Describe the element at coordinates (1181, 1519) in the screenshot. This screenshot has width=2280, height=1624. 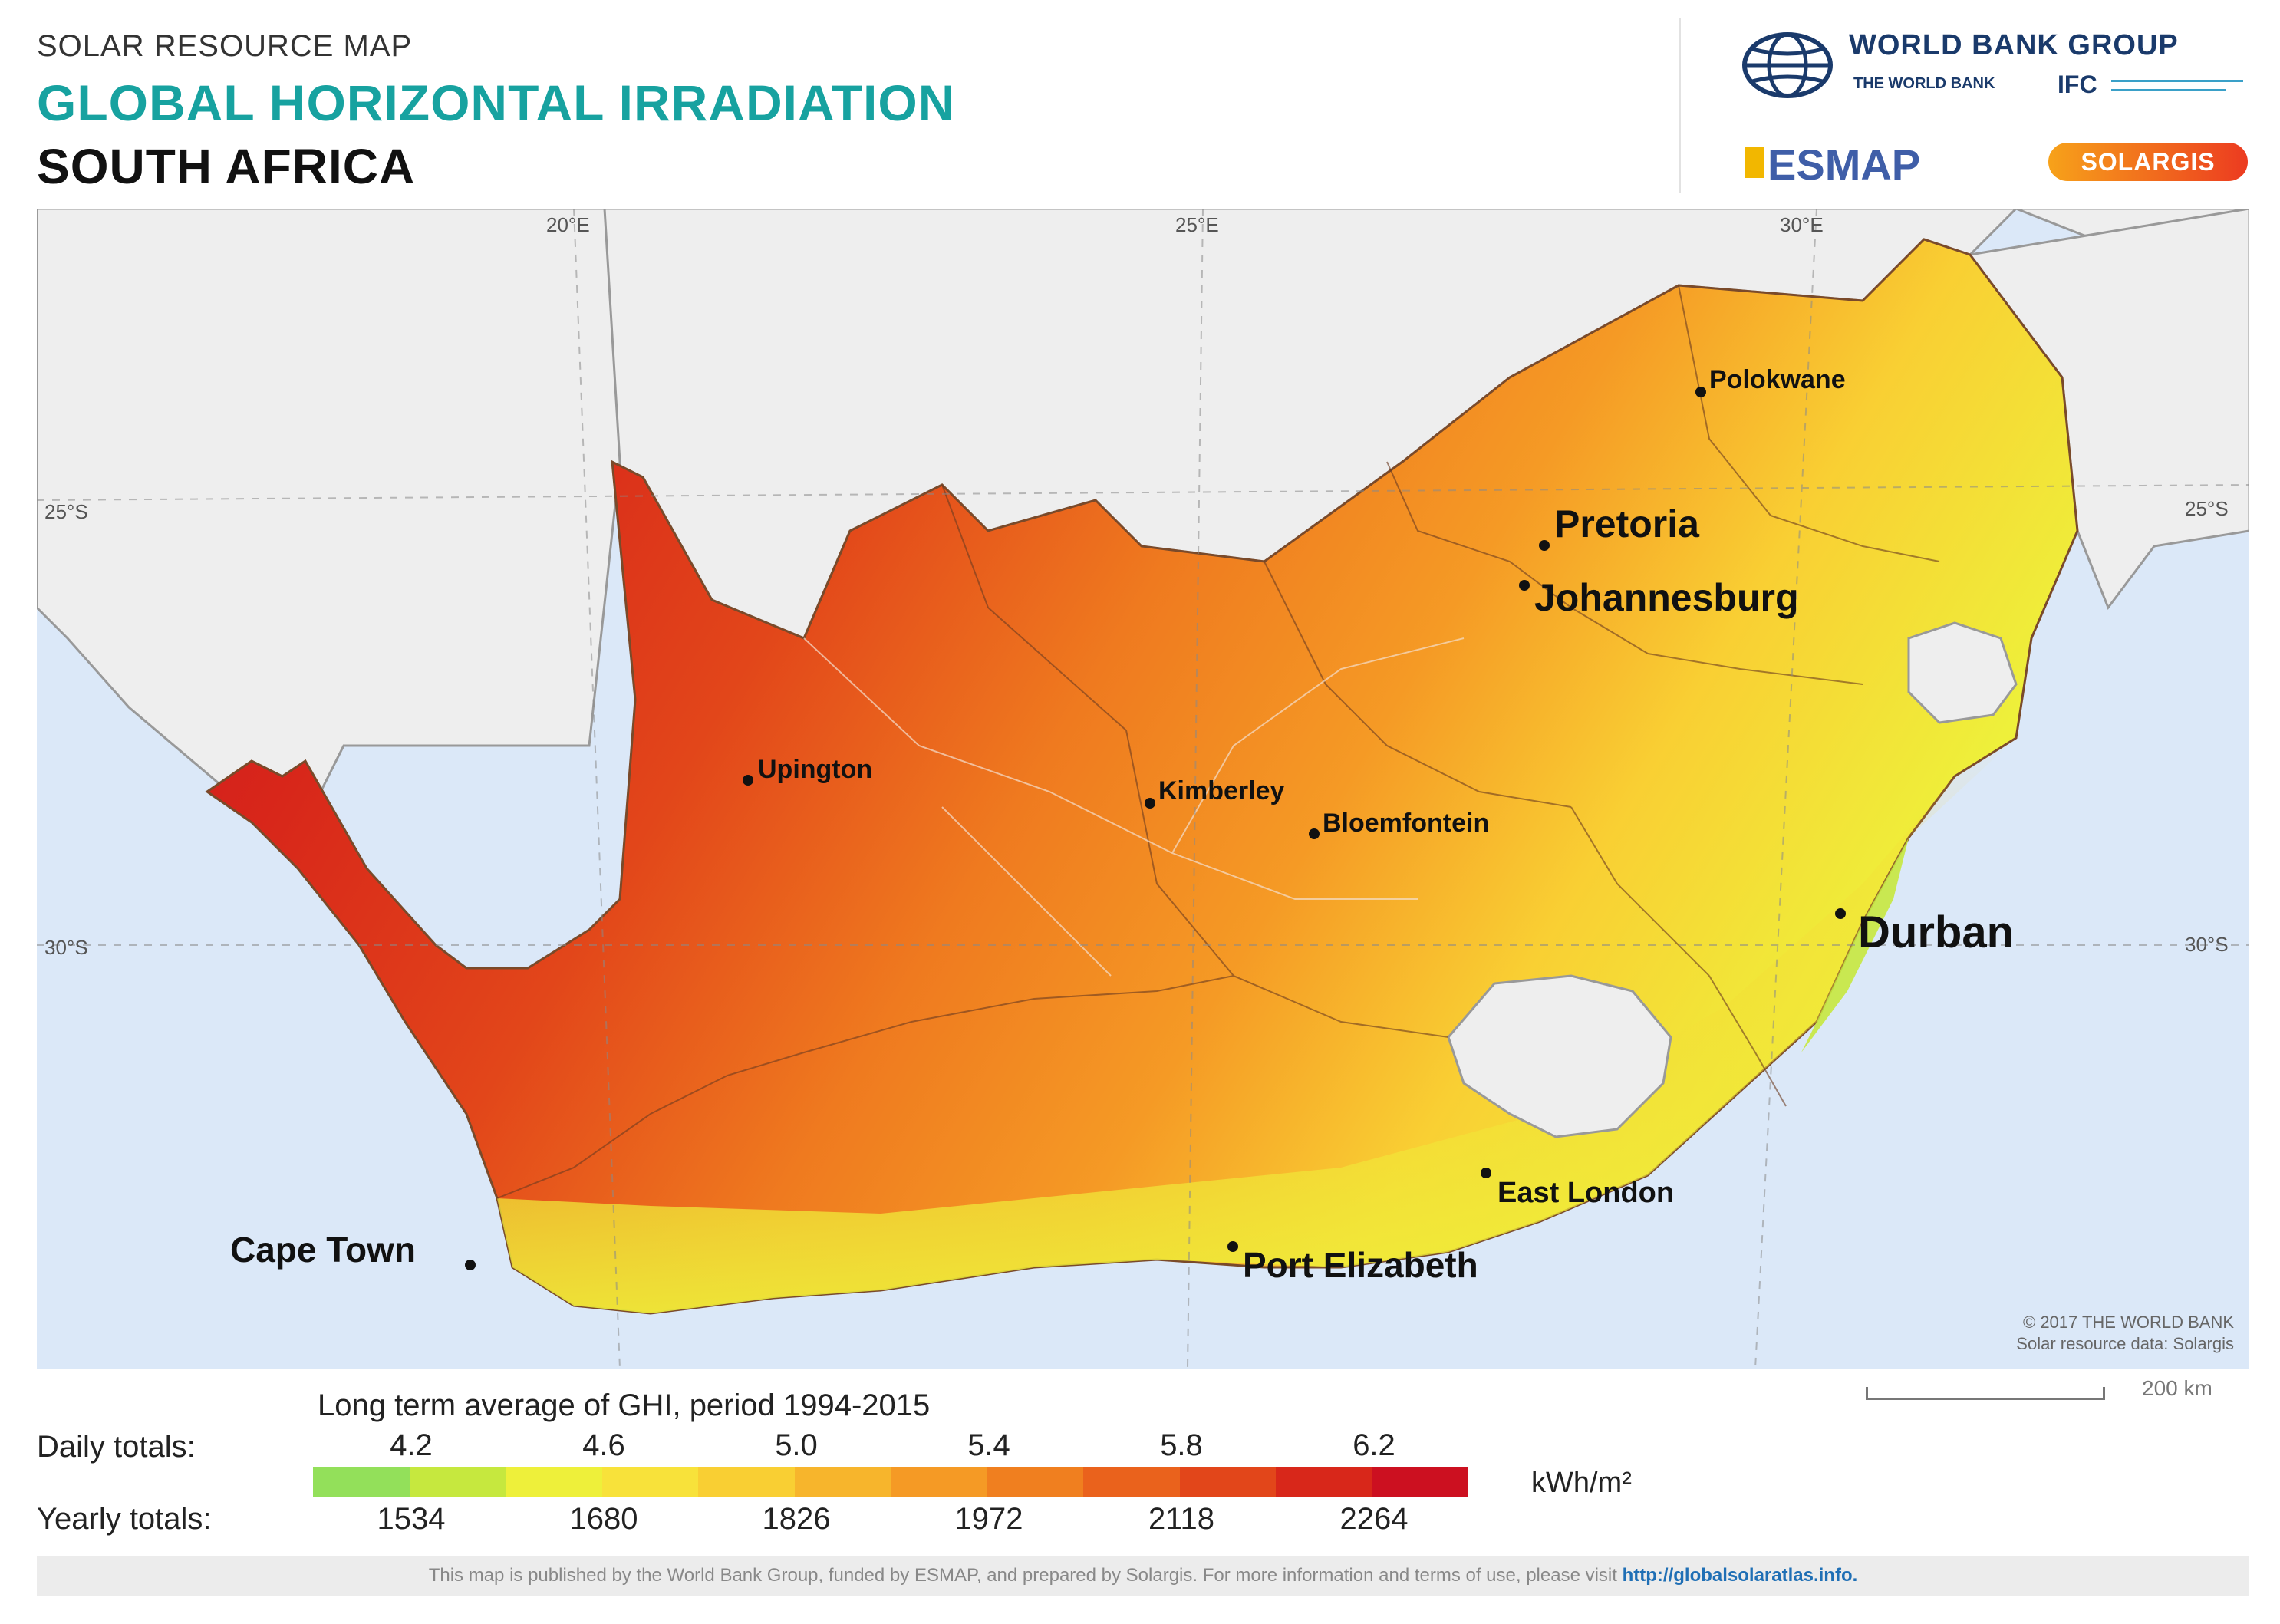
I see `legend-yearly-value: 2118` at that location.